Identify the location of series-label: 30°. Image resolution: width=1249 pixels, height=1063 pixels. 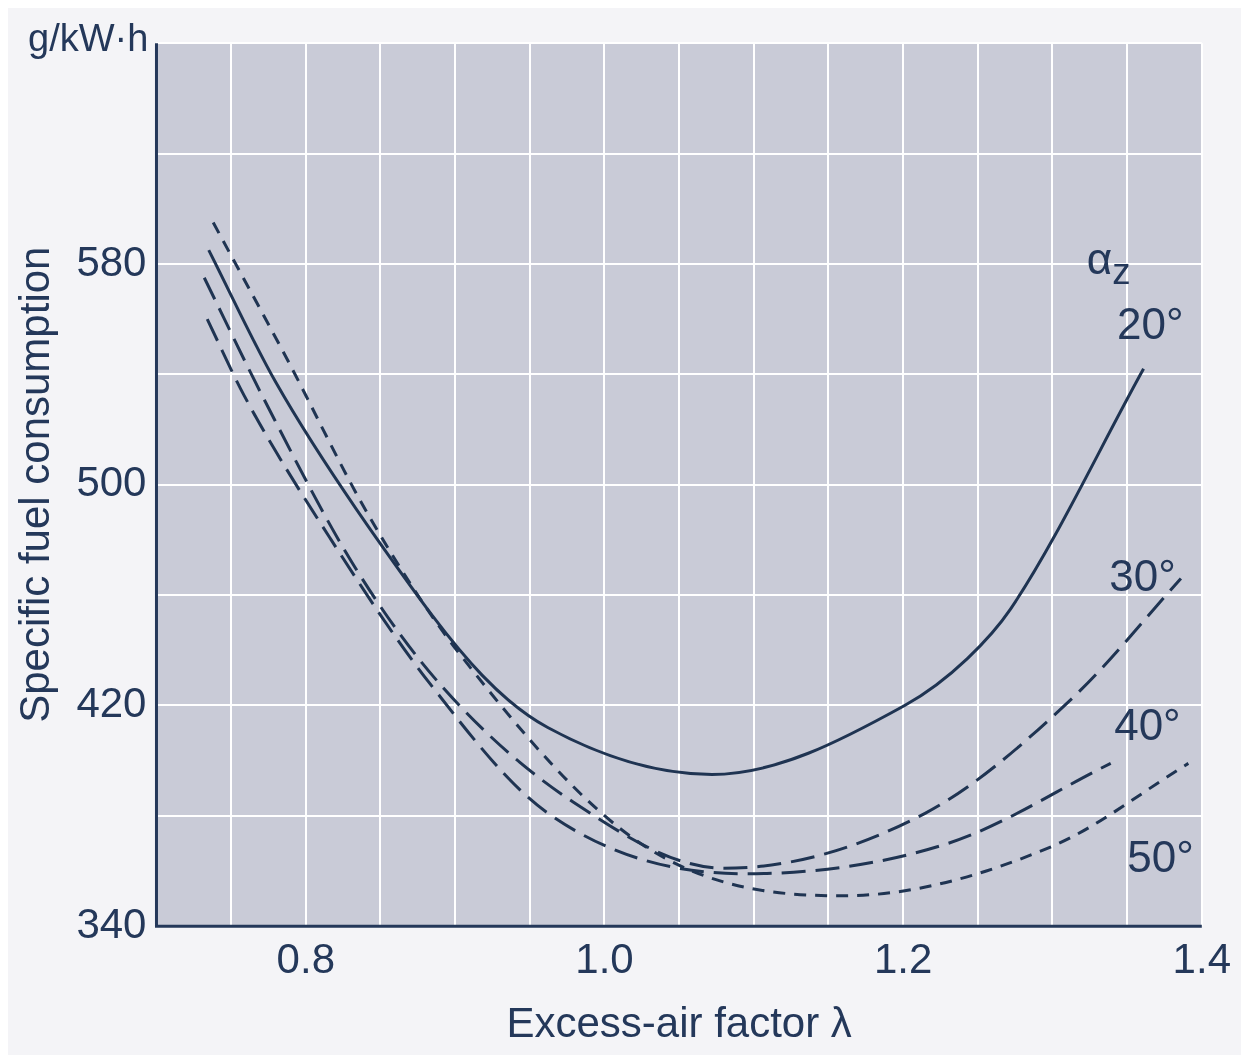
(1142, 575).